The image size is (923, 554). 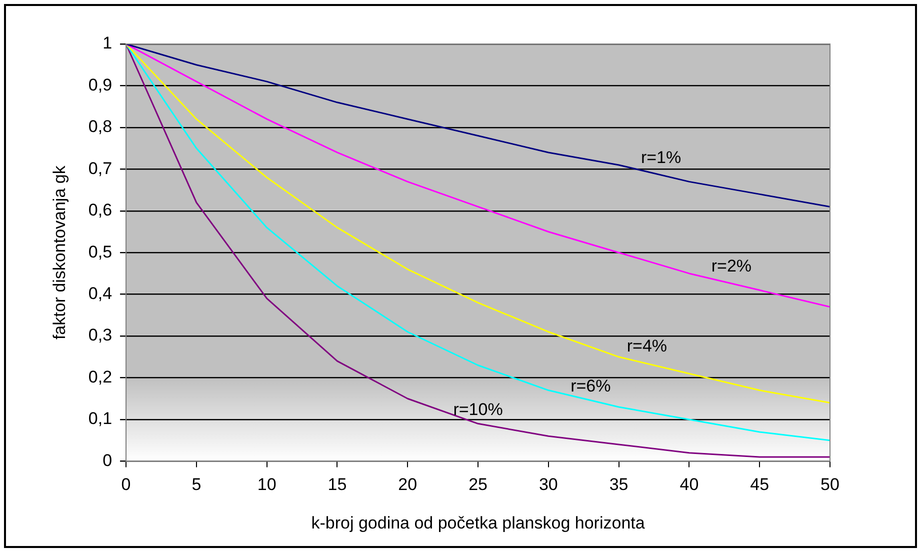 What do you see at coordinates (107, 460) in the screenshot?
I see `y-tick-label: 0` at bounding box center [107, 460].